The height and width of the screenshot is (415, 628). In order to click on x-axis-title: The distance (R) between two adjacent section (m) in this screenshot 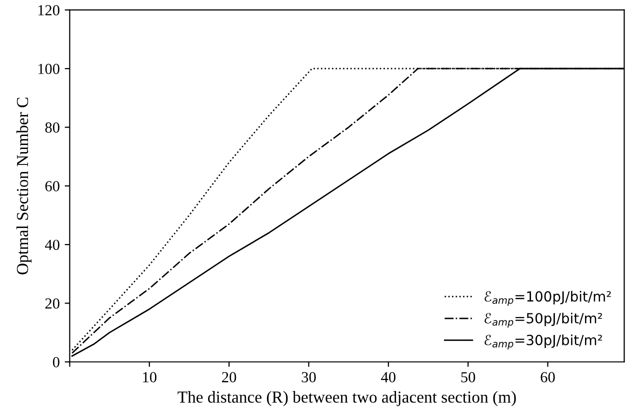, I will do `click(347, 398)`.